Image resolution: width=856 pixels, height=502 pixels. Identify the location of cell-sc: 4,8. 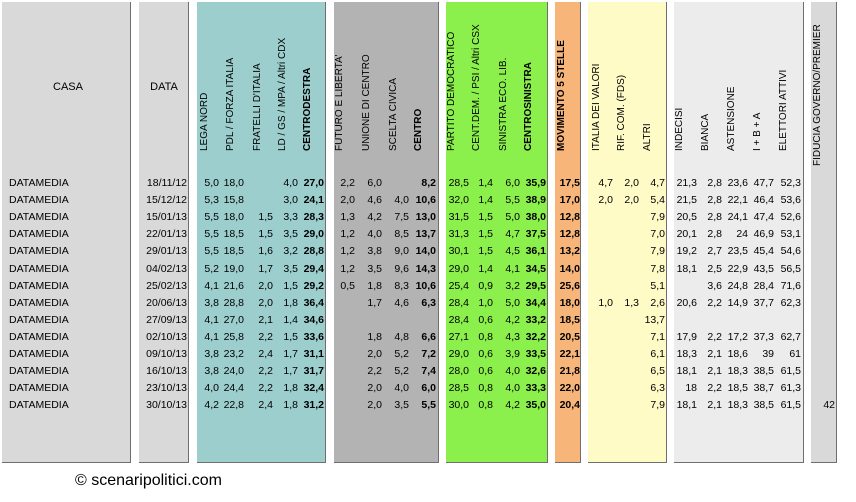
(401, 337).